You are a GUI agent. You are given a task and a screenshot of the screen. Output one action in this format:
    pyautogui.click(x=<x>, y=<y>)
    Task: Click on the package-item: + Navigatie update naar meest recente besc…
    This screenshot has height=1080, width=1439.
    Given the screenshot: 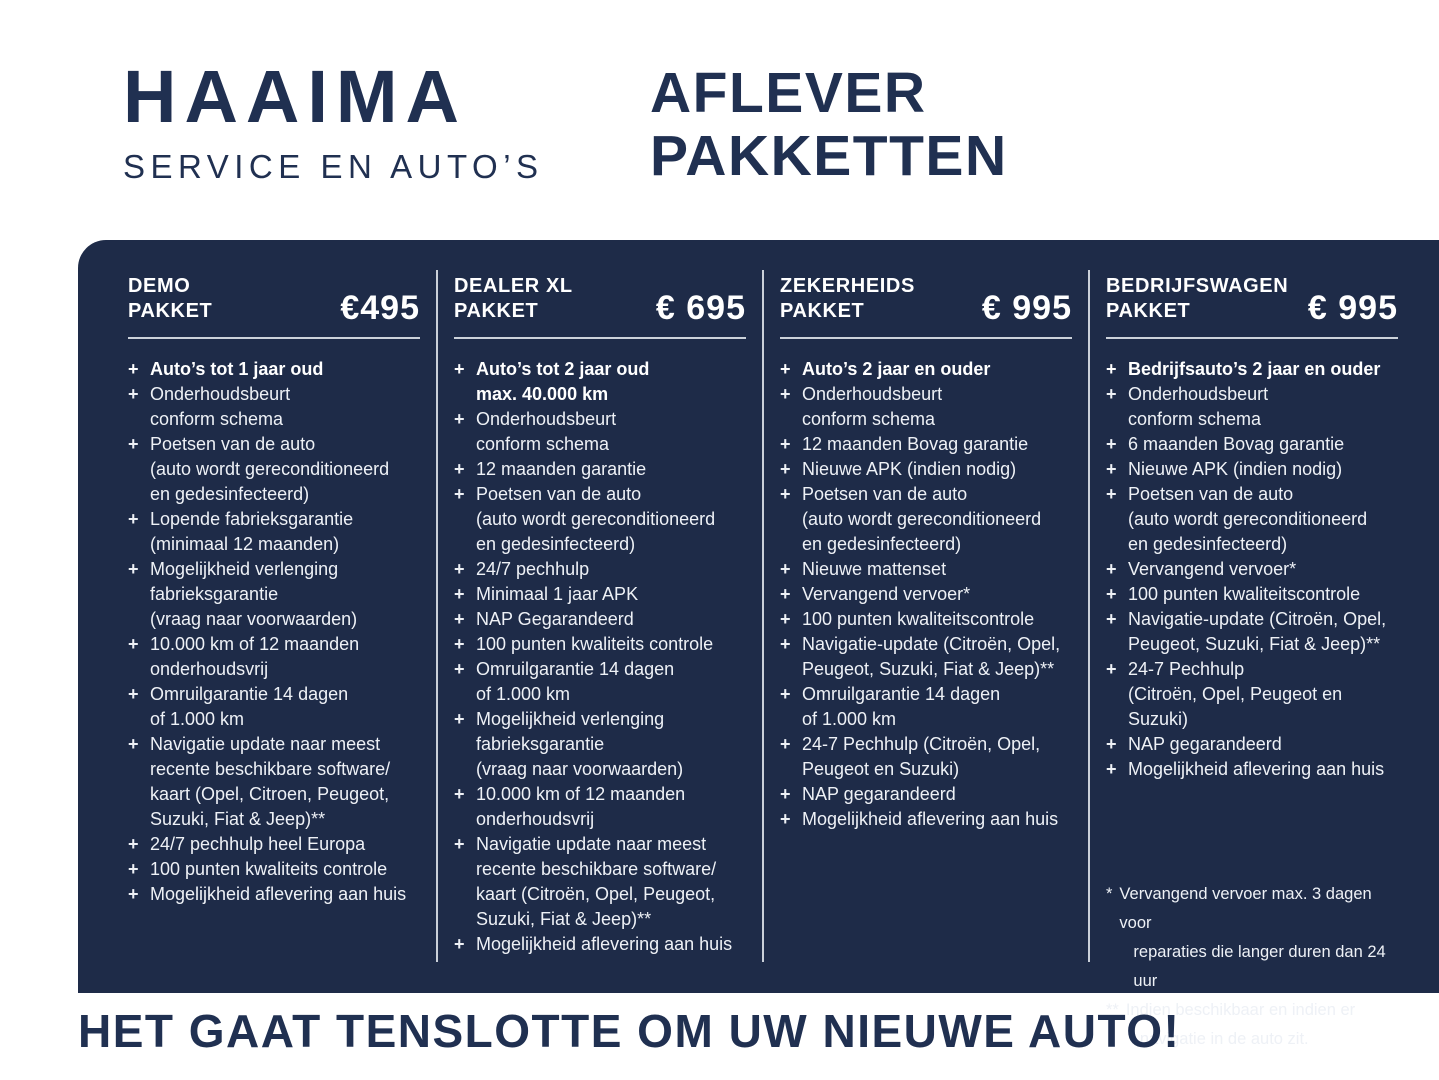 What is the action you would take?
    pyautogui.click(x=600, y=882)
    